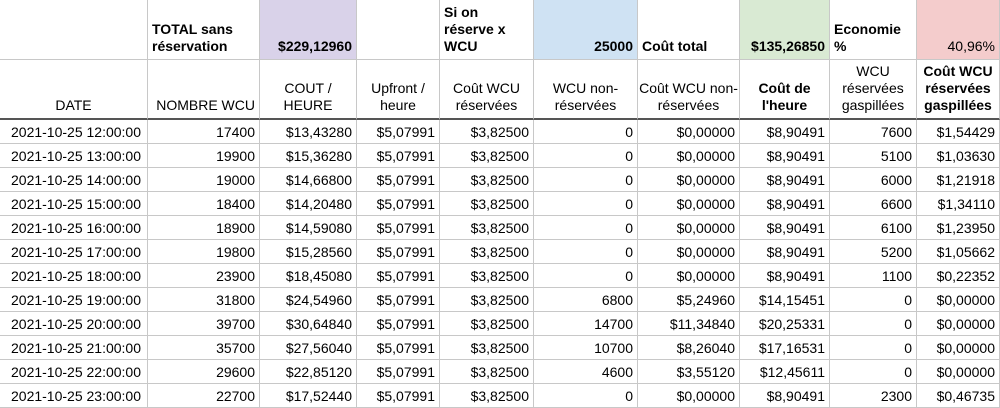  What do you see at coordinates (958, 30) in the screenshot?
I see `economy-value-cell: 40,96%` at bounding box center [958, 30].